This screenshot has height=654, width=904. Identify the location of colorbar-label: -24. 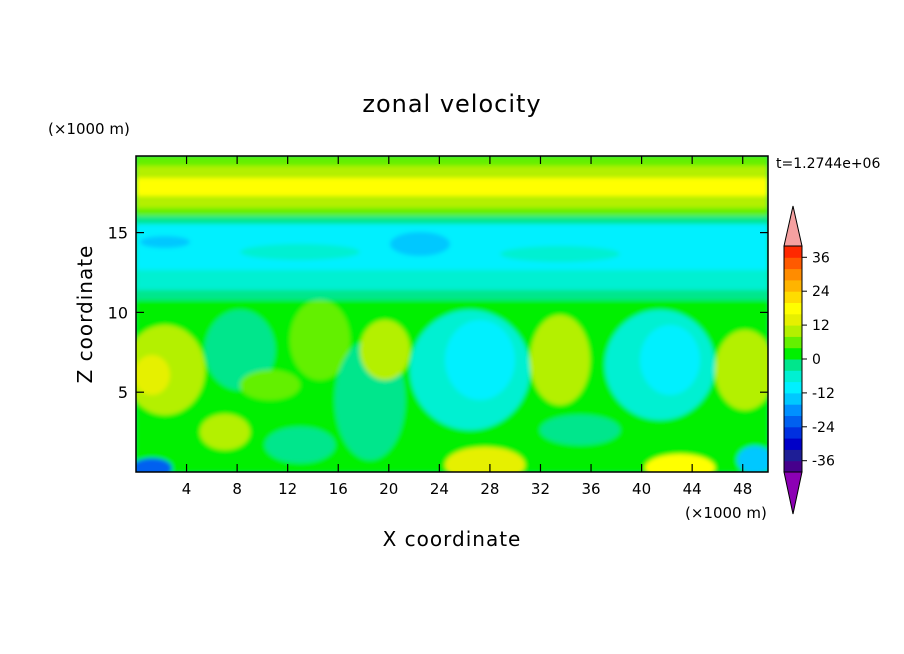
(823, 428).